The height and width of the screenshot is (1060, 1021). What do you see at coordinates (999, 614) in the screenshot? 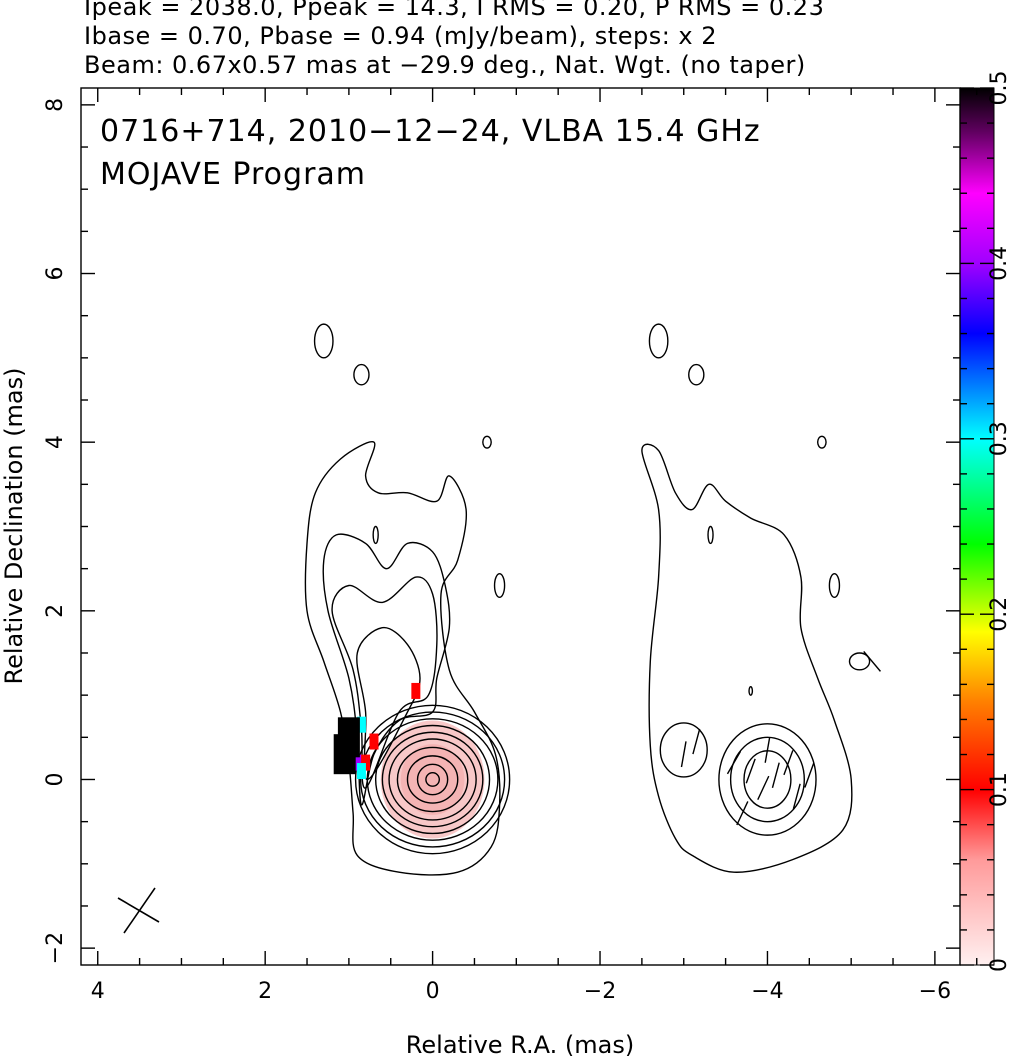
I see `colorbar-tick-label: 0.2` at bounding box center [999, 614].